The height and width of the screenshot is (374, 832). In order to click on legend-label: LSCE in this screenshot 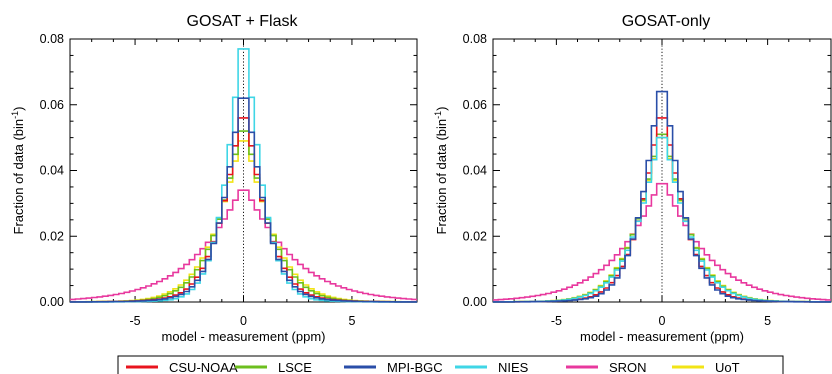, I will do `click(295, 367)`.